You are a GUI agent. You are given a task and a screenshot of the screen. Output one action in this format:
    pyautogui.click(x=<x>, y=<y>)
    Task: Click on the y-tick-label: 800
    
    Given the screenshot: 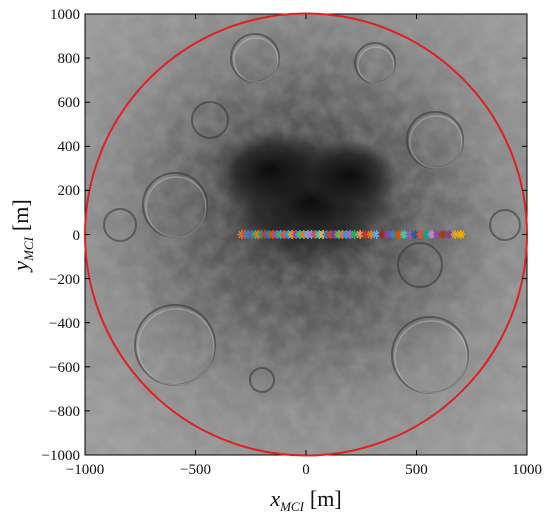 What is the action you would take?
    pyautogui.click(x=69, y=59)
    